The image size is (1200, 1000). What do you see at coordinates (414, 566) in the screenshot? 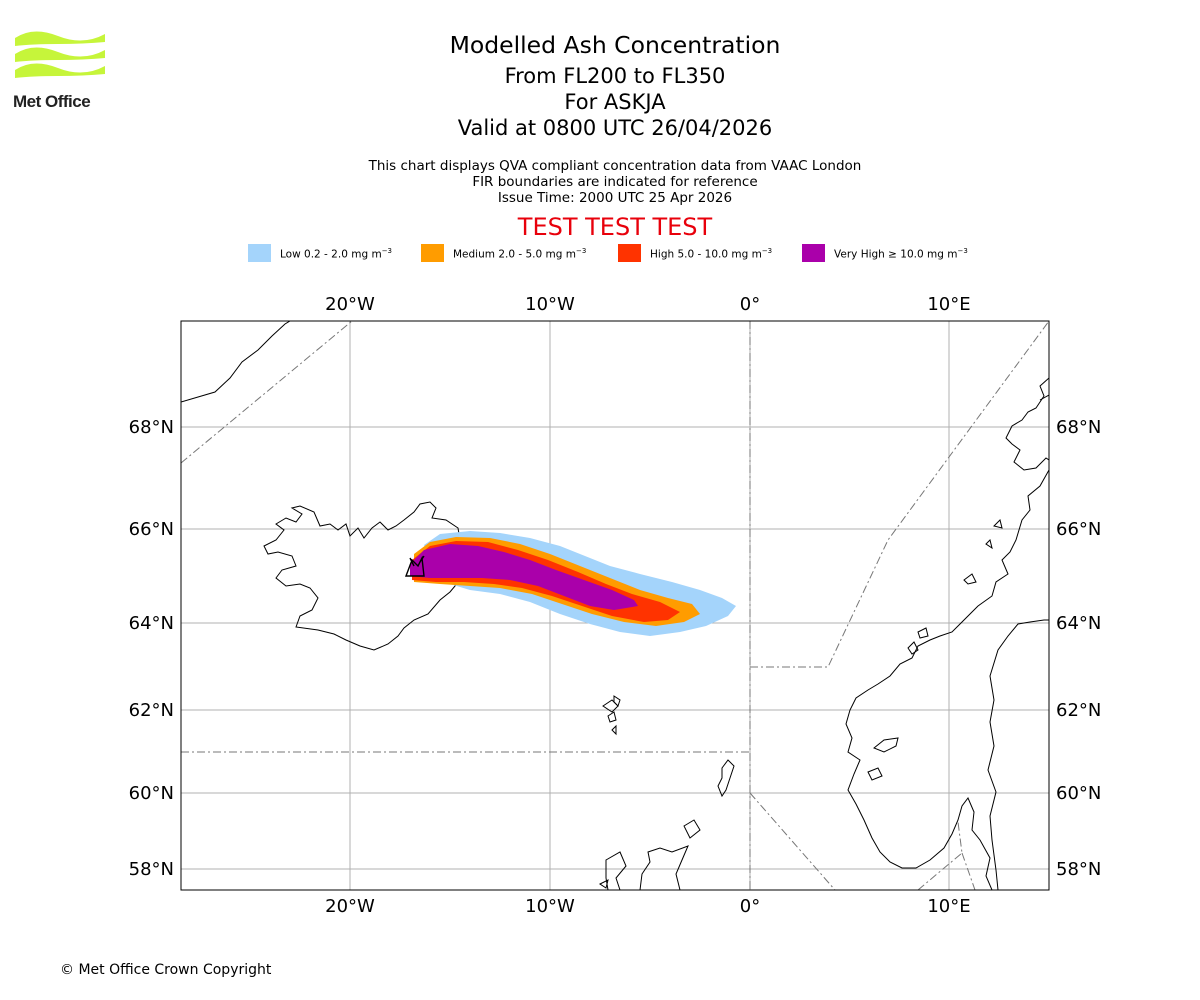
I see `volcano-marker-icon` at bounding box center [414, 566].